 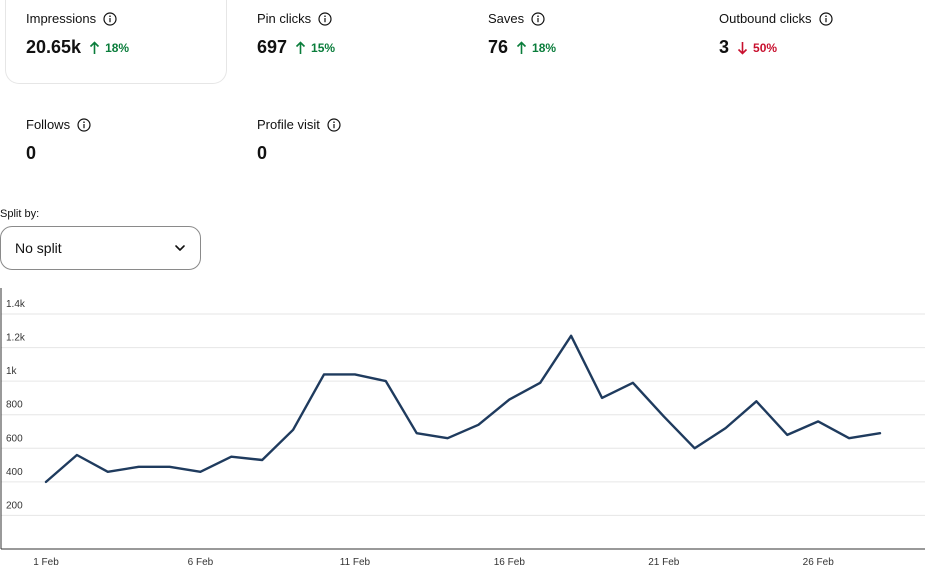 I want to click on metric-value-saves: 76 18%, so click(x=522, y=47).